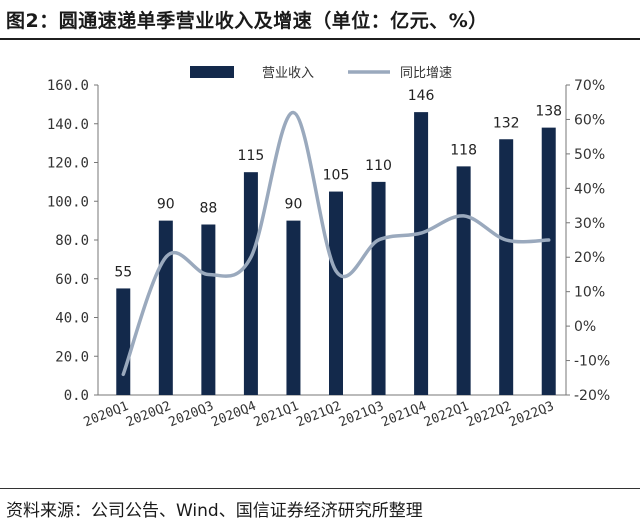  Describe the element at coordinates (68, 202) in the screenshot. I see `left-tick-label: 100.0` at that location.